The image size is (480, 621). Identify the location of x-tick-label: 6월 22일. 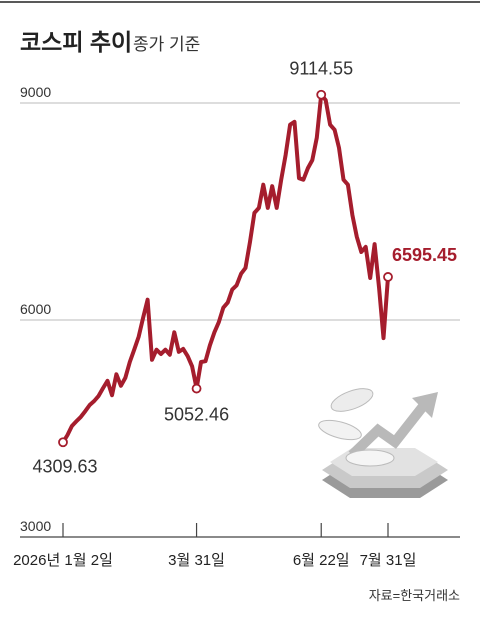
(321, 560).